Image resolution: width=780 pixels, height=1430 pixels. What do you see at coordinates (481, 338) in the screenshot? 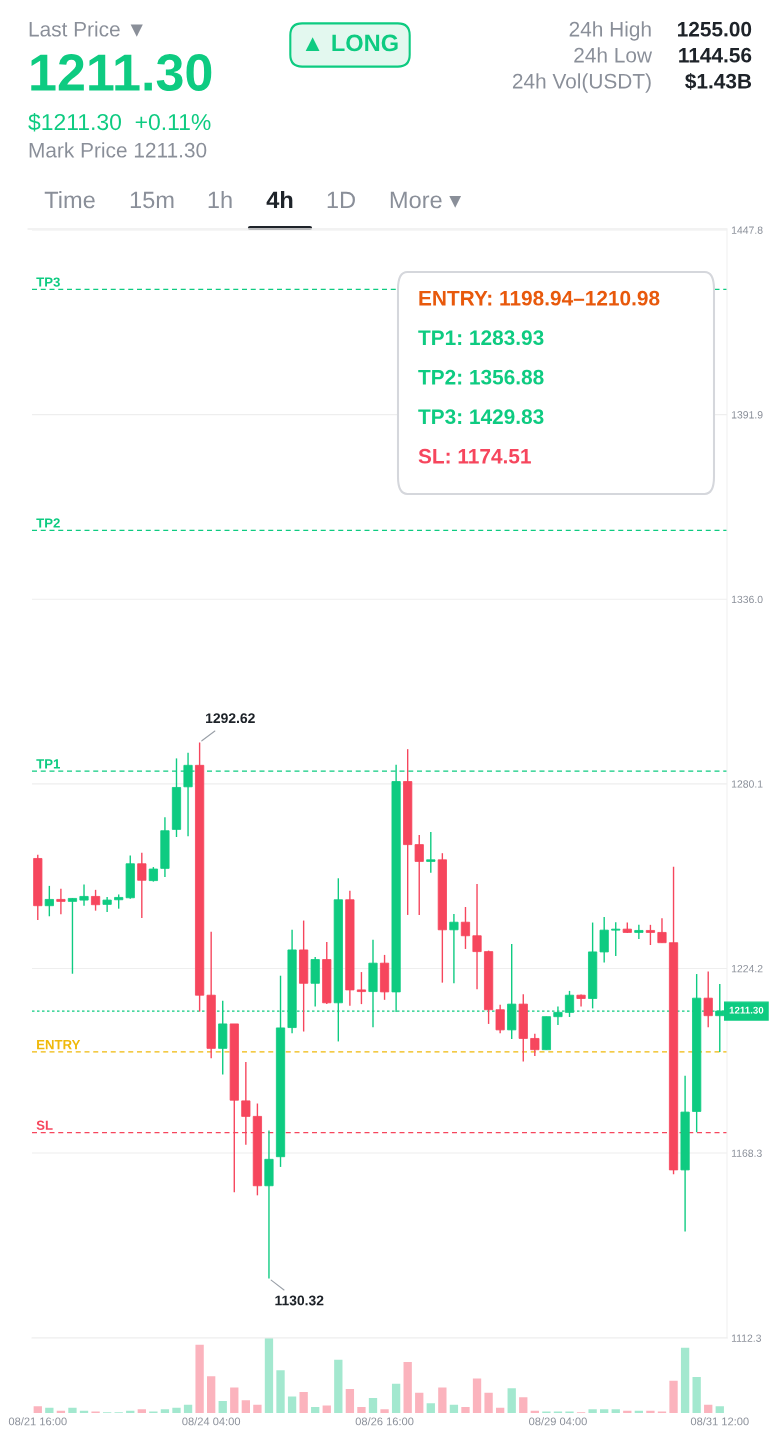
I see `annotation: TP1: 1283.93` at bounding box center [481, 338].